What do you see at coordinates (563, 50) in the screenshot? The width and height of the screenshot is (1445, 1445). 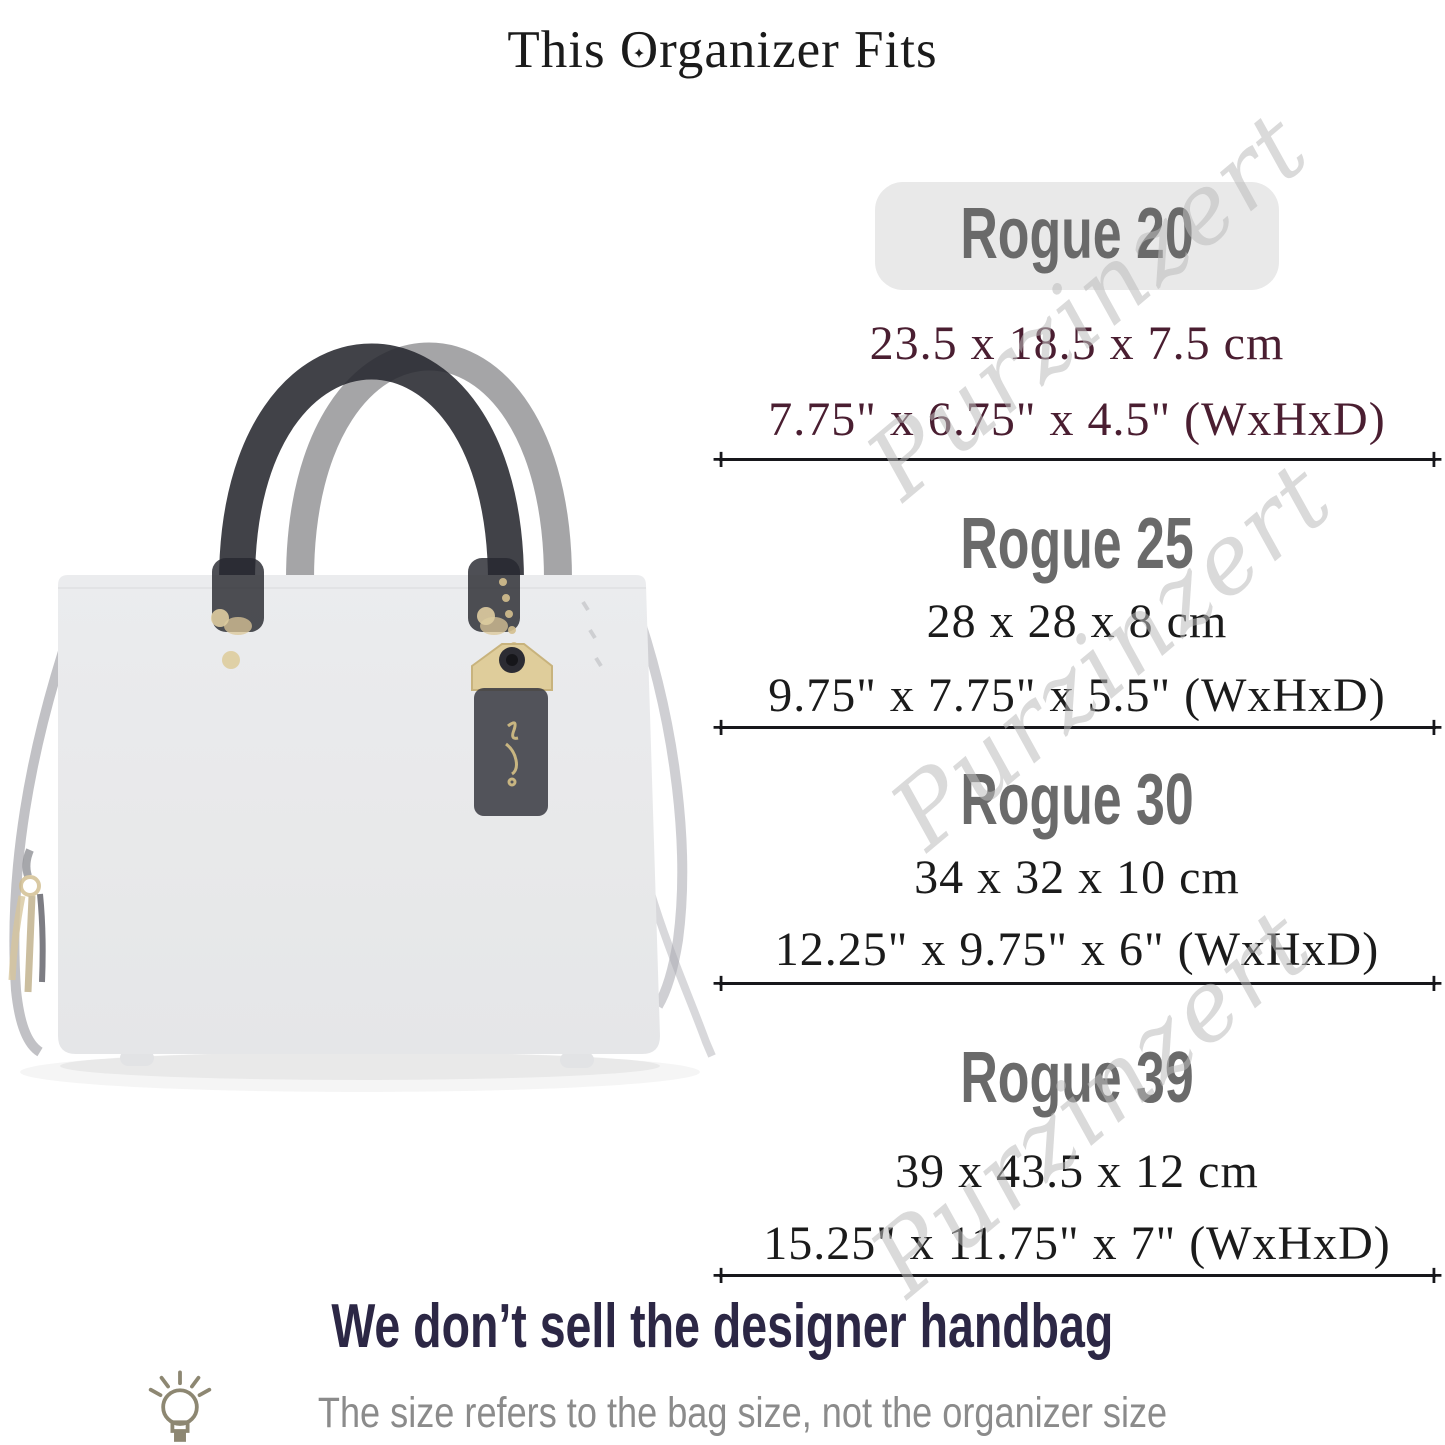 I see `title-text-before: This` at bounding box center [563, 50].